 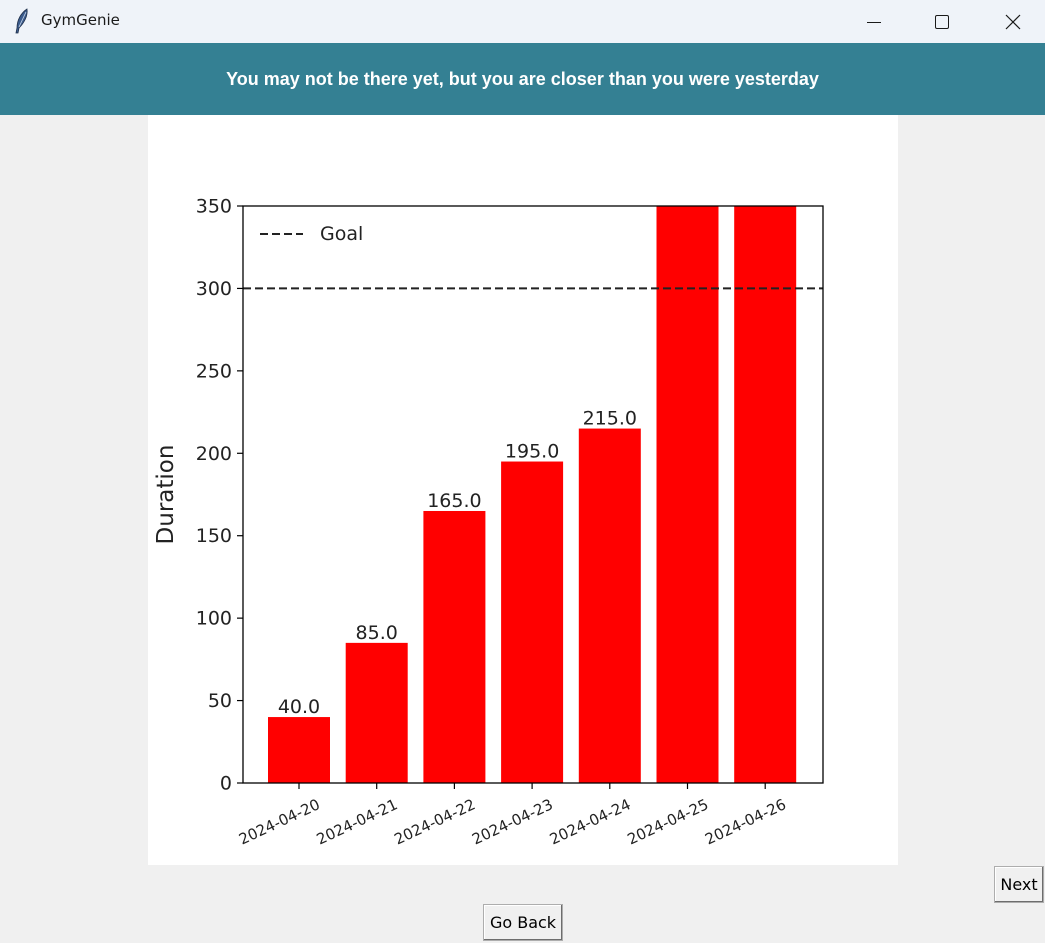 What do you see at coordinates (226, 784) in the screenshot?
I see `y-tick-label: 0` at bounding box center [226, 784].